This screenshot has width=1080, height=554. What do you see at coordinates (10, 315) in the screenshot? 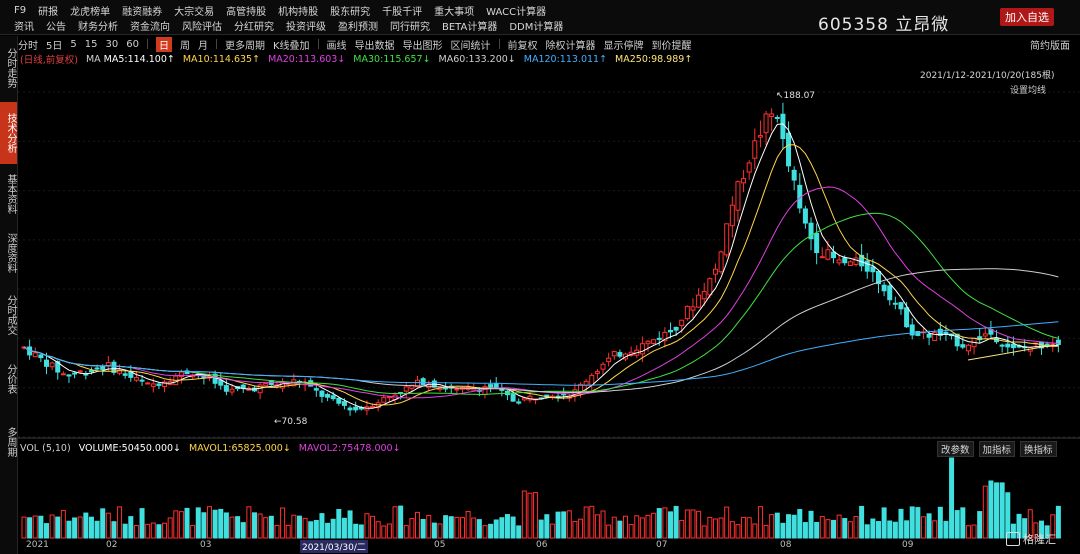
I see `sidebar-tab: 分时成交` at bounding box center [10, 315].